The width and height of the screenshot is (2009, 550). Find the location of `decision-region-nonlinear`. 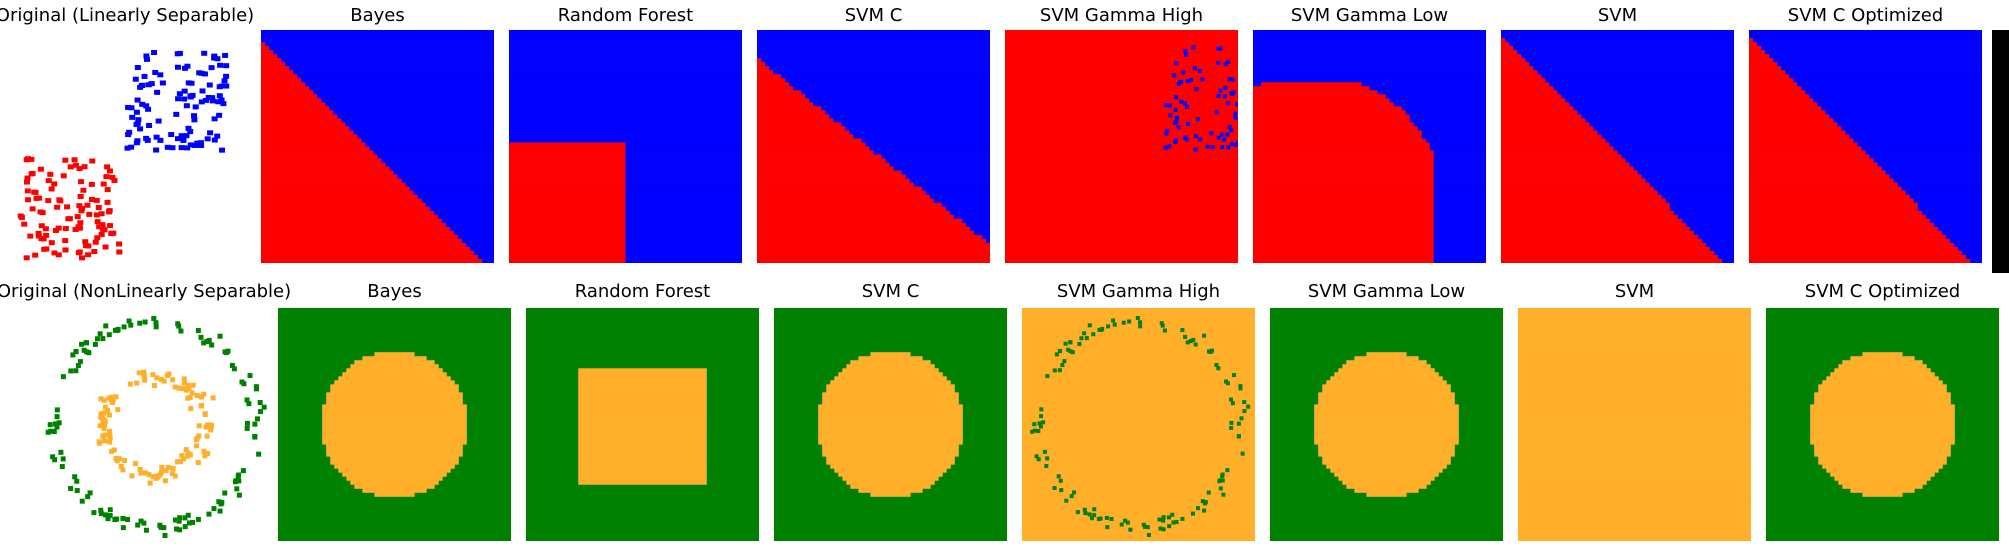

decision-region-nonlinear is located at coordinates (1138, 424).